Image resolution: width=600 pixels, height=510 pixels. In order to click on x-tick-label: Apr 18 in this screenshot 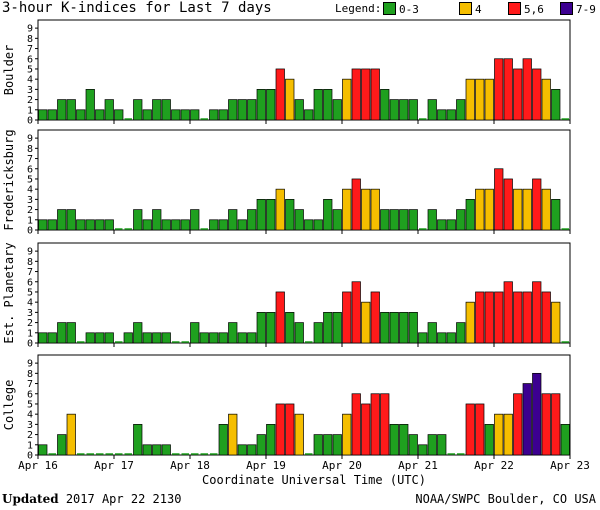, I will do `click(190, 465)`.